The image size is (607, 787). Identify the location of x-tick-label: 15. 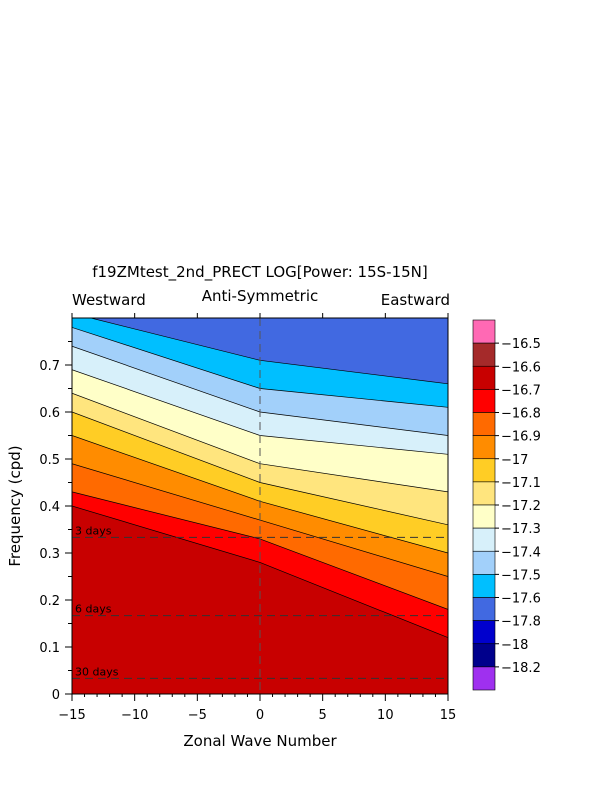
(448, 715).